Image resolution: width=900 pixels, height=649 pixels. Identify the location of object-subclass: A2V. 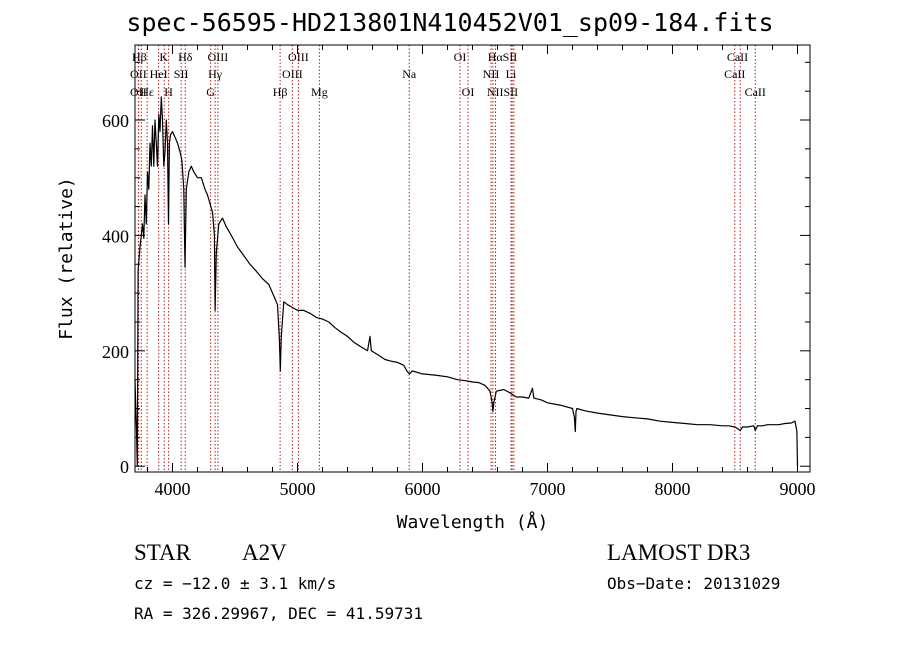
(264, 552).